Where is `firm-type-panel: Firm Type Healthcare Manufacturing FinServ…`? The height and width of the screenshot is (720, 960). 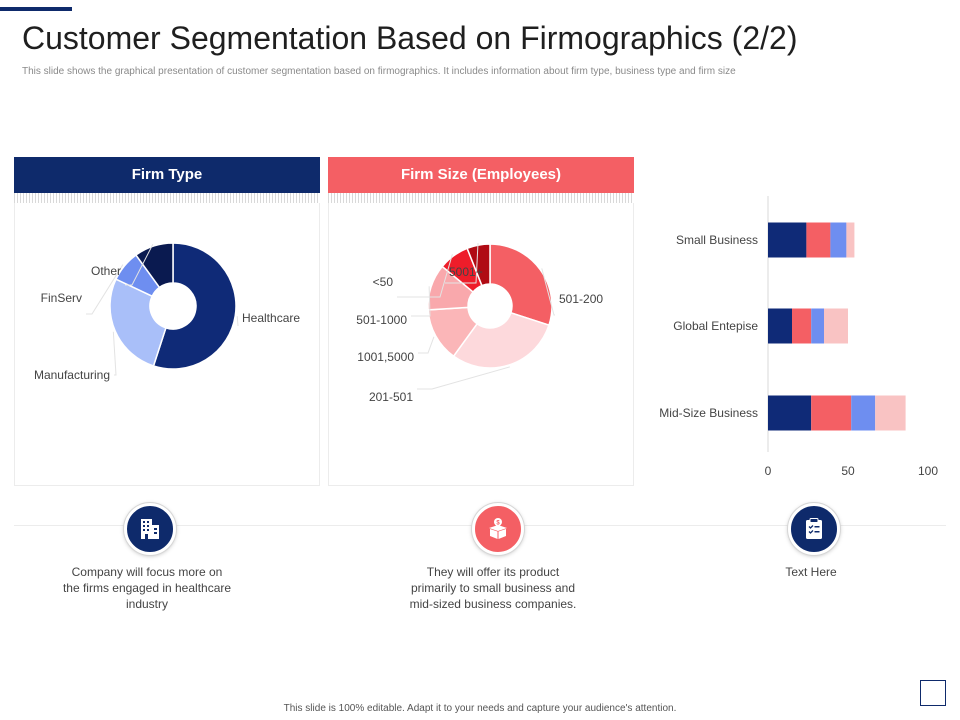 firm-type-panel: Firm Type Healthcare Manufacturing FinServ… is located at coordinates (167, 321).